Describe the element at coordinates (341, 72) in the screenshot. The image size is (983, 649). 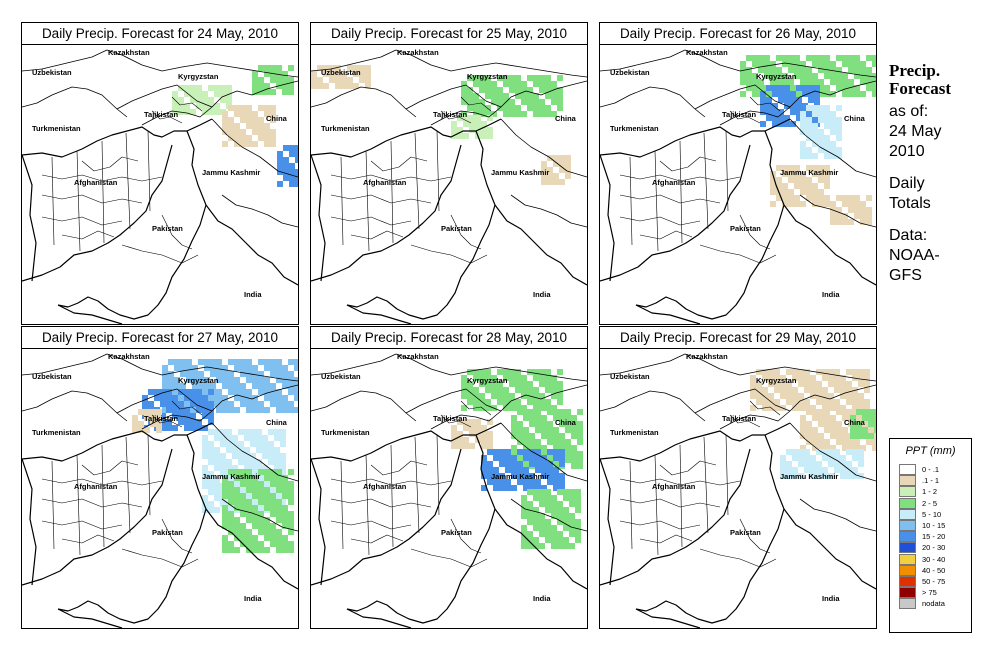
I see `label-uzbekistan: Uzbekistan` at that location.